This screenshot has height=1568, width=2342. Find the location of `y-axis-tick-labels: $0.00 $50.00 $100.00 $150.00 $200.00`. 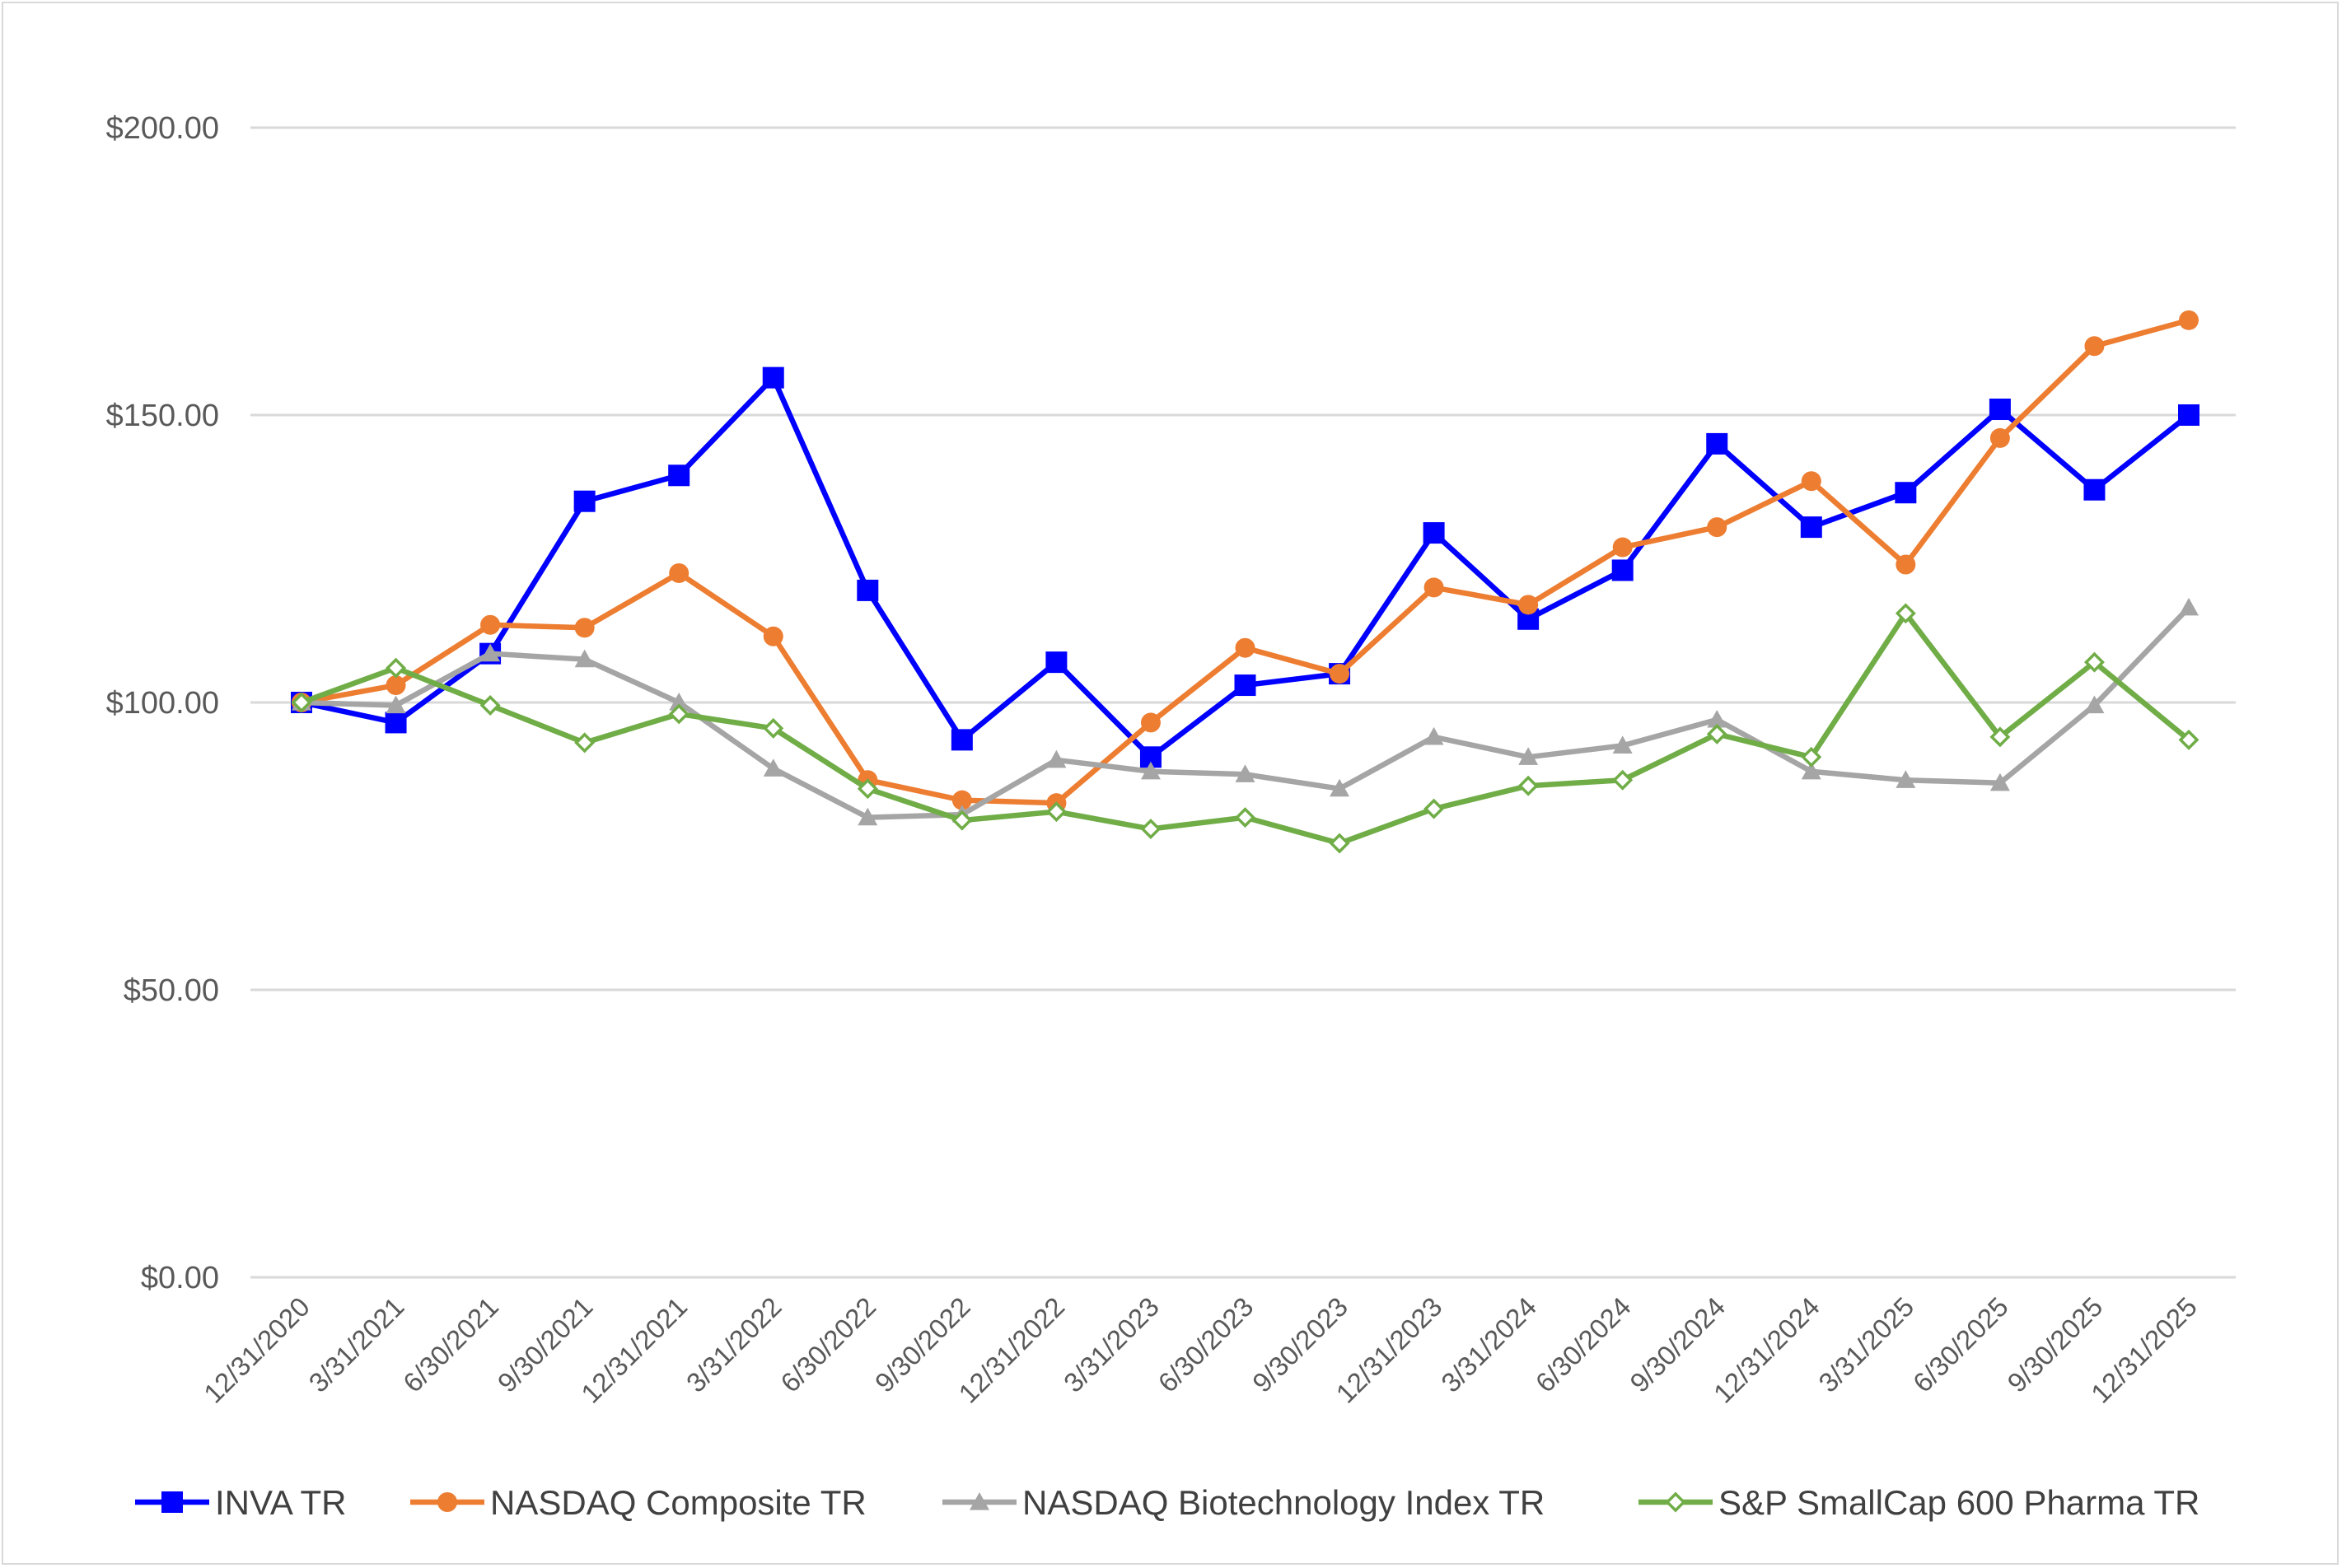

y-axis-tick-labels: $0.00 $50.00 $100.00 $150.00 $200.00 is located at coordinates (162, 703).